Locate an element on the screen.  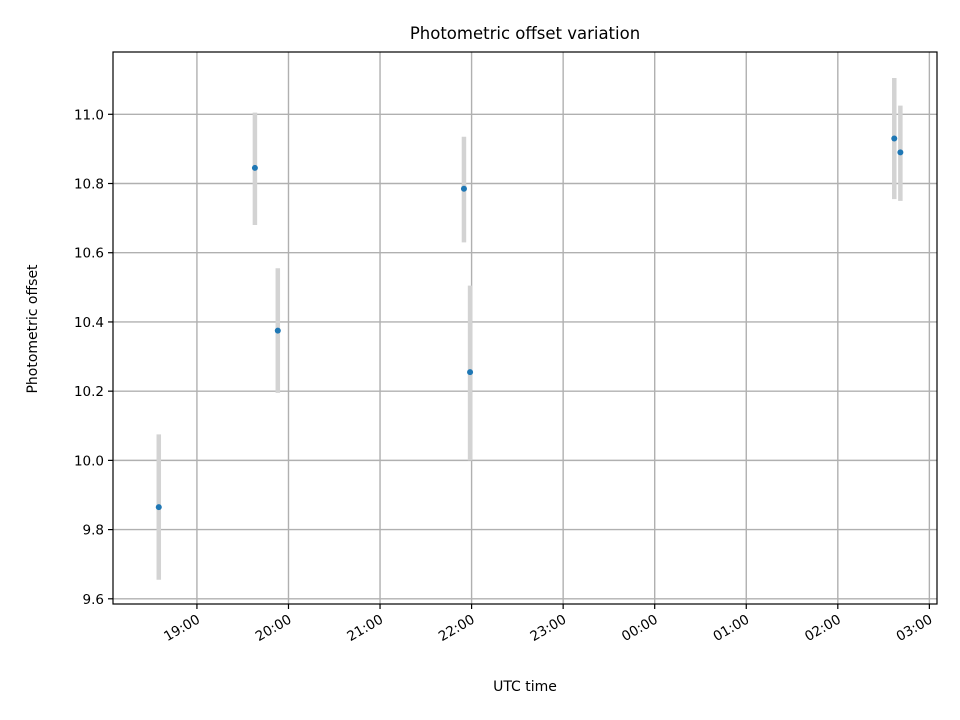
y-axis-ticks: 9.6 9.8 10.0 10.2 10.4 10.6 10.8 11.0 is located at coordinates (93, 357).